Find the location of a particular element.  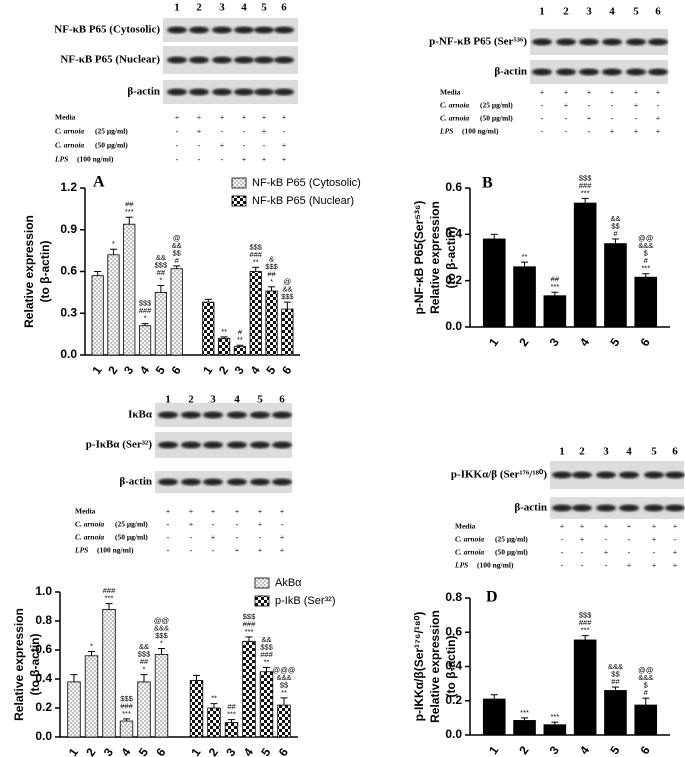

y-tick-label: 0.6 is located at coordinates (453, 187).